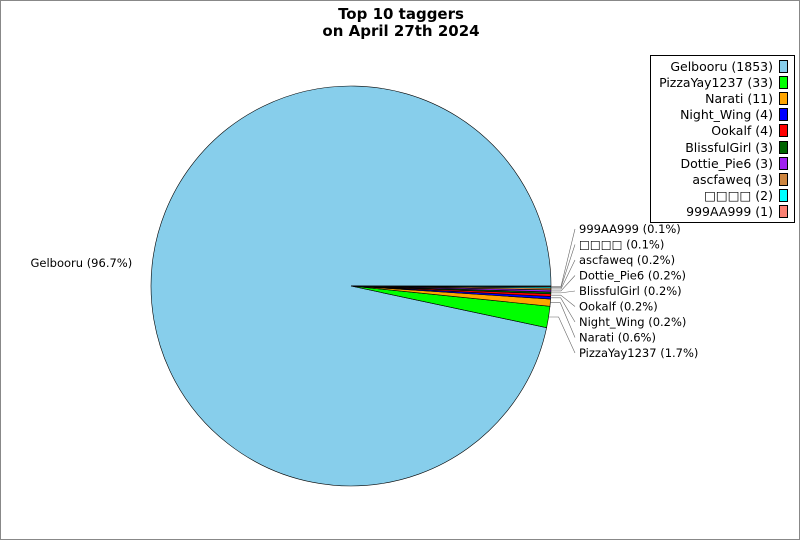  I want to click on legend-item: PizzaYay1237 (33), so click(722, 82).